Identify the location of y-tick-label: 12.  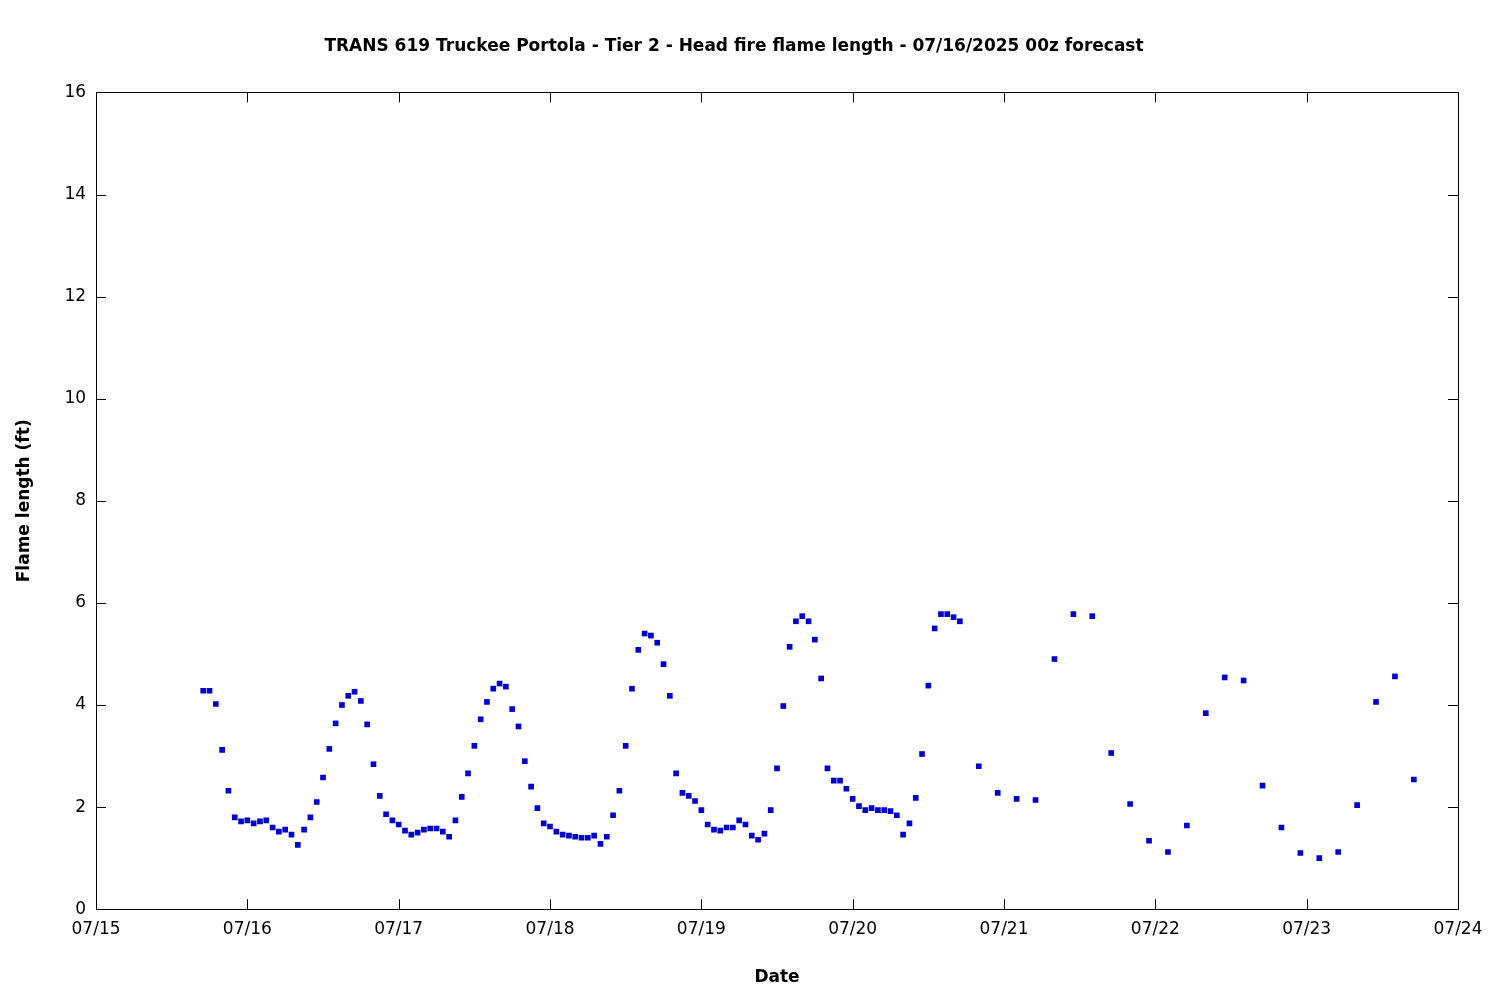
(75, 295).